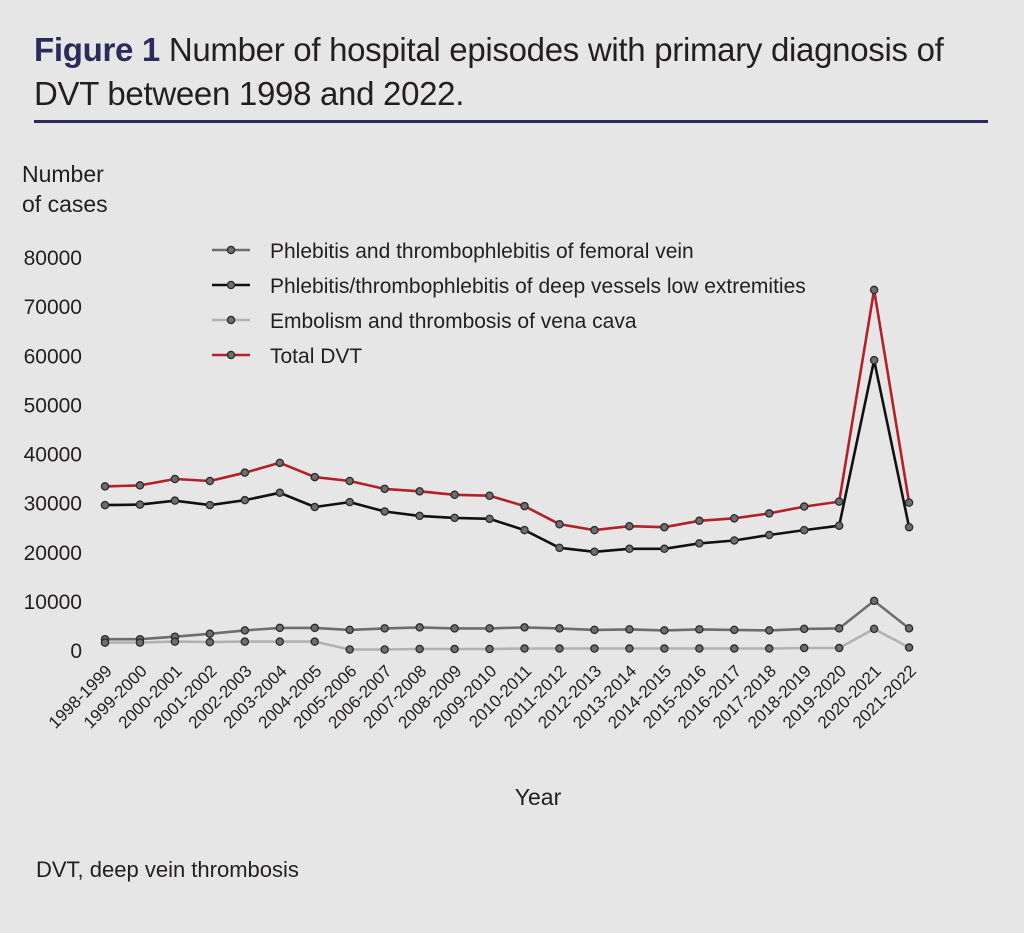 This screenshot has height=933, width=1024. Describe the element at coordinates (65, 204) in the screenshot. I see `y-axis-title-line2: of cases` at that location.